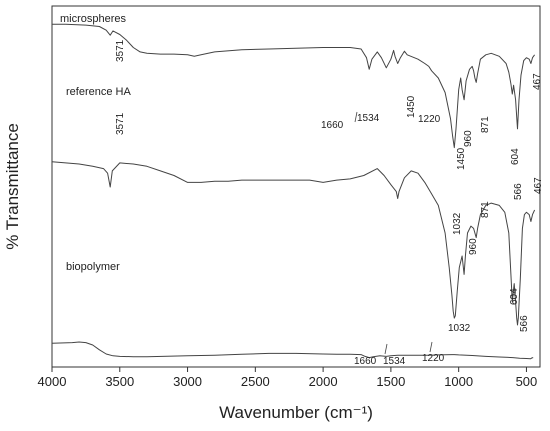 Image resolution: width=550 pixels, height=431 pixels. Describe the element at coordinates (12, 186) in the screenshot. I see `y-axis-title: % Transmittance` at that location.